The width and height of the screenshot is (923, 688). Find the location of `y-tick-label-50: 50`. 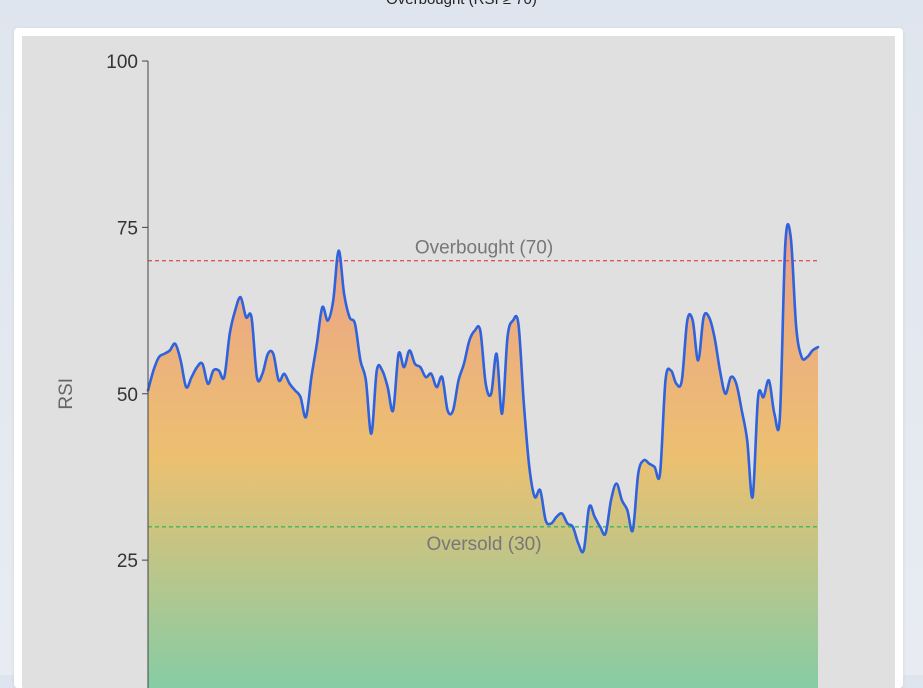

y-tick-label-50: 50 is located at coordinates (127, 395).